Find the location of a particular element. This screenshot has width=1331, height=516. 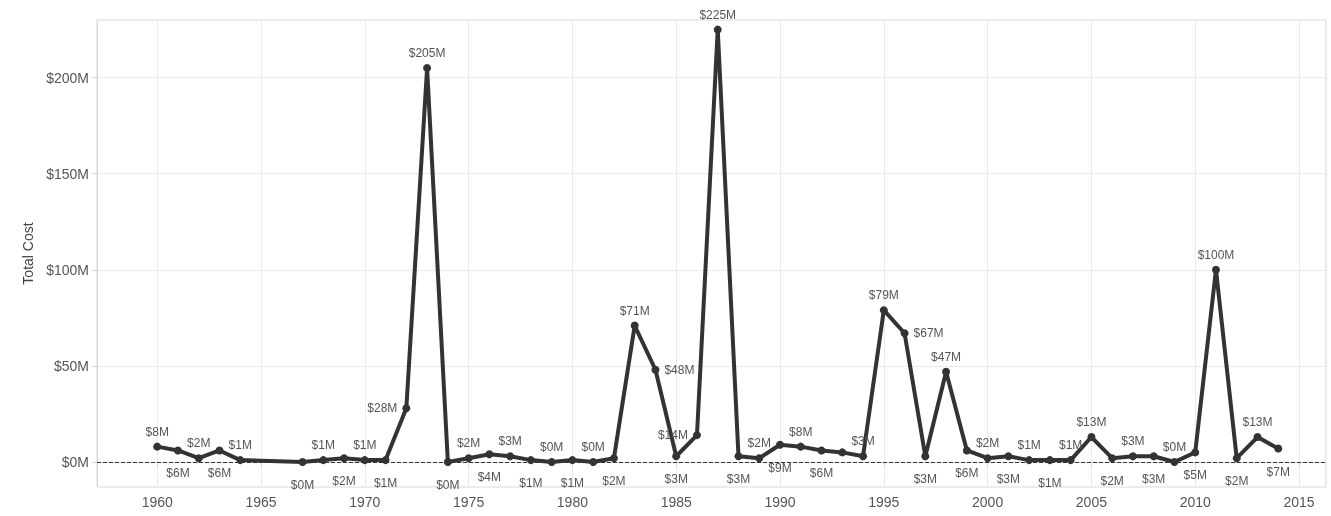

data-label: $4M is located at coordinates (489, 477).